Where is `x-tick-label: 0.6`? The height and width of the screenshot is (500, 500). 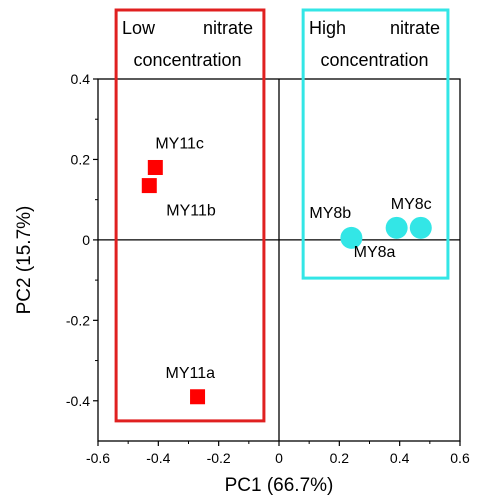 x-tick-label: 0.6 is located at coordinates (460, 458).